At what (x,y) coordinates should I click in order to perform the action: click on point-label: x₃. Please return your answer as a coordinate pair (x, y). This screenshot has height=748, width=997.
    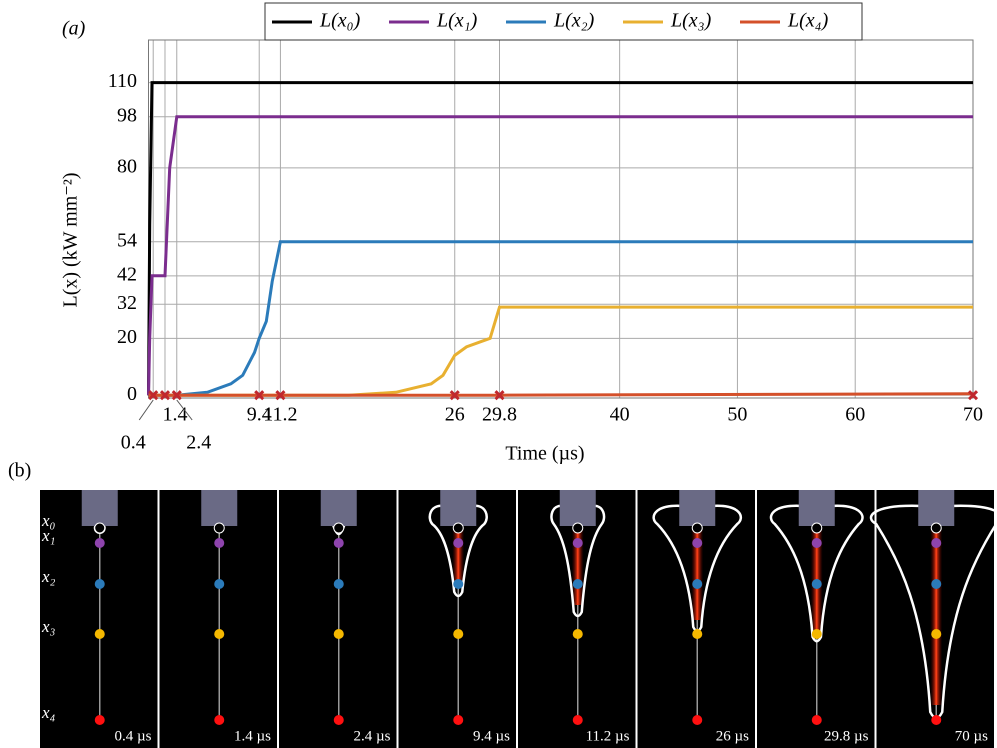
    Looking at the image, I should click on (48, 626).